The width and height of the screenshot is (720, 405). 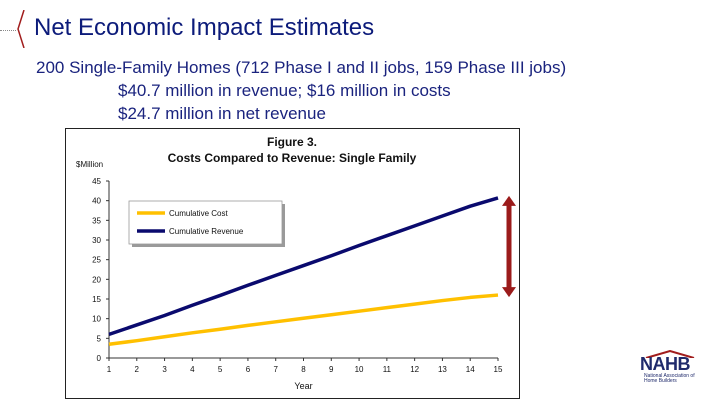 I want to click on y-axis-label: $Million, so click(x=89, y=164).